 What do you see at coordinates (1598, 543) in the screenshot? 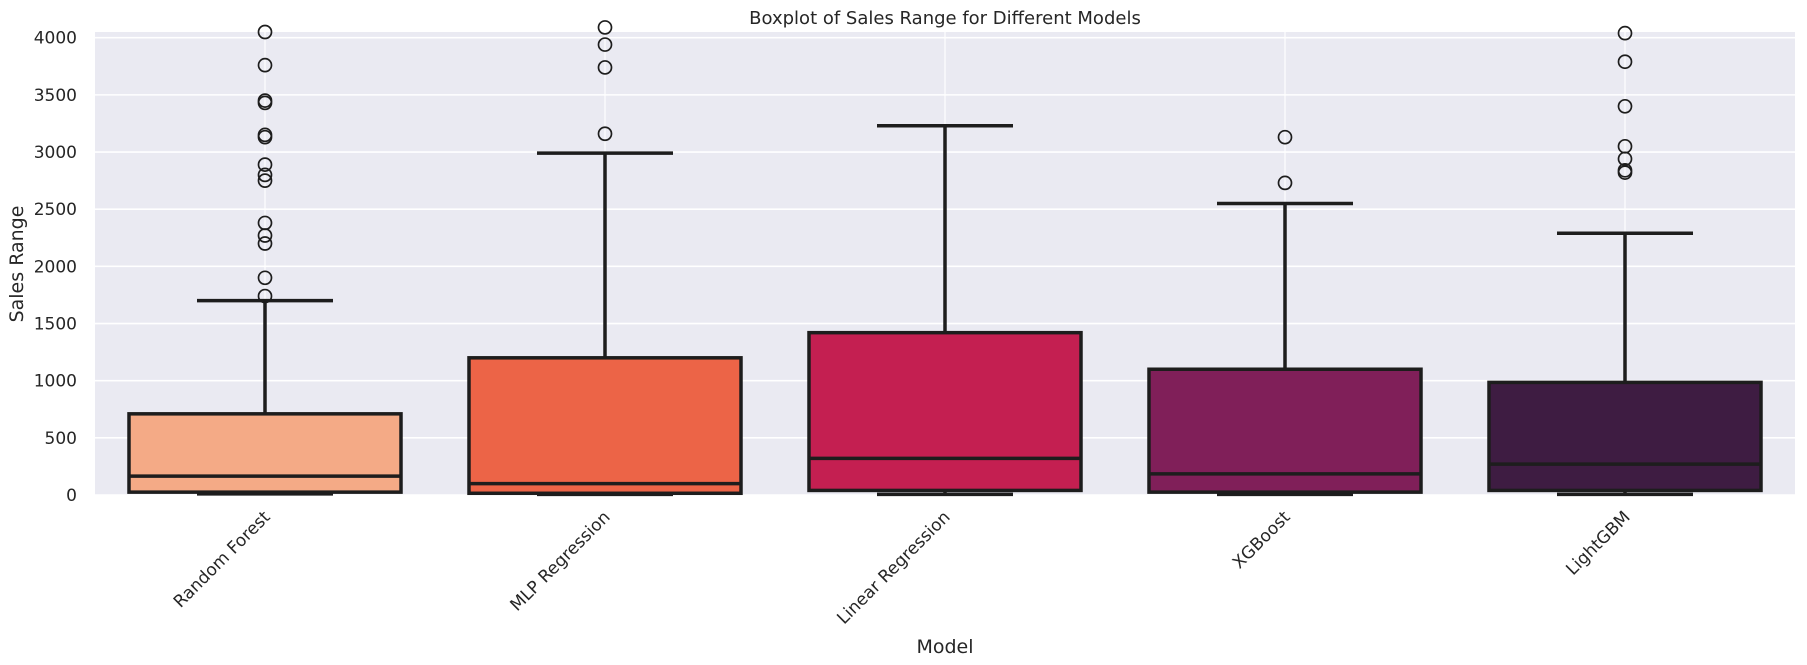
I see `x-tick-label: LightGBM` at bounding box center [1598, 543].